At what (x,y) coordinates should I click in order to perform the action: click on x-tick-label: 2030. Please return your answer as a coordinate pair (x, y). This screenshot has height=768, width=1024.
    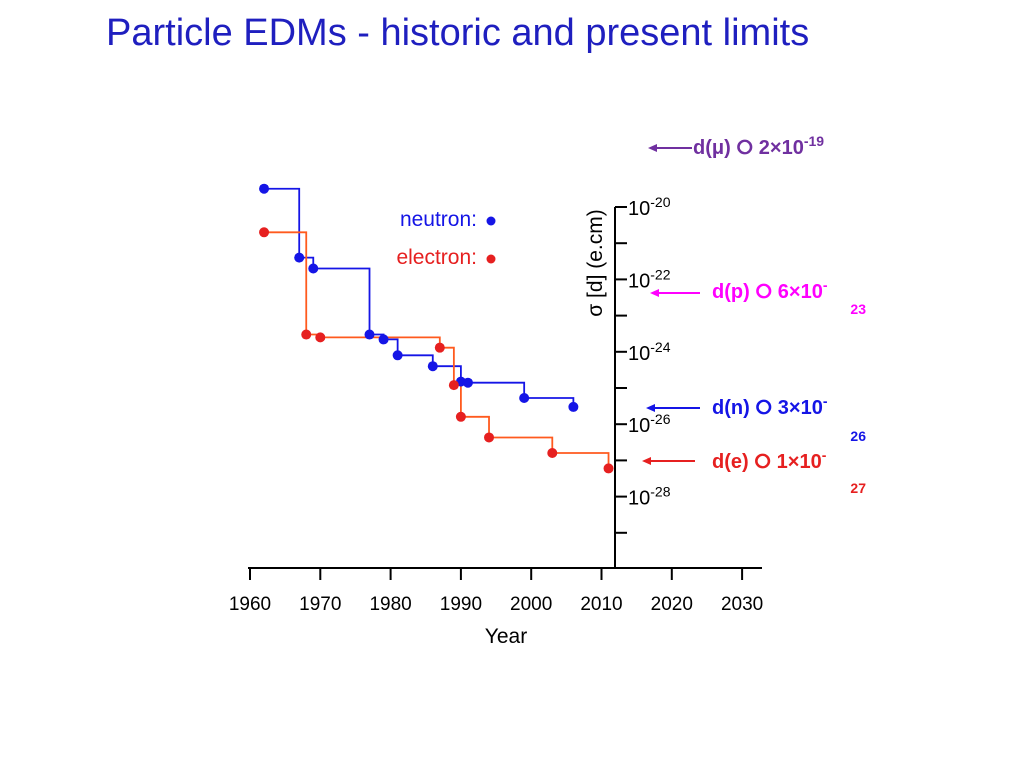
    Looking at the image, I should click on (742, 604).